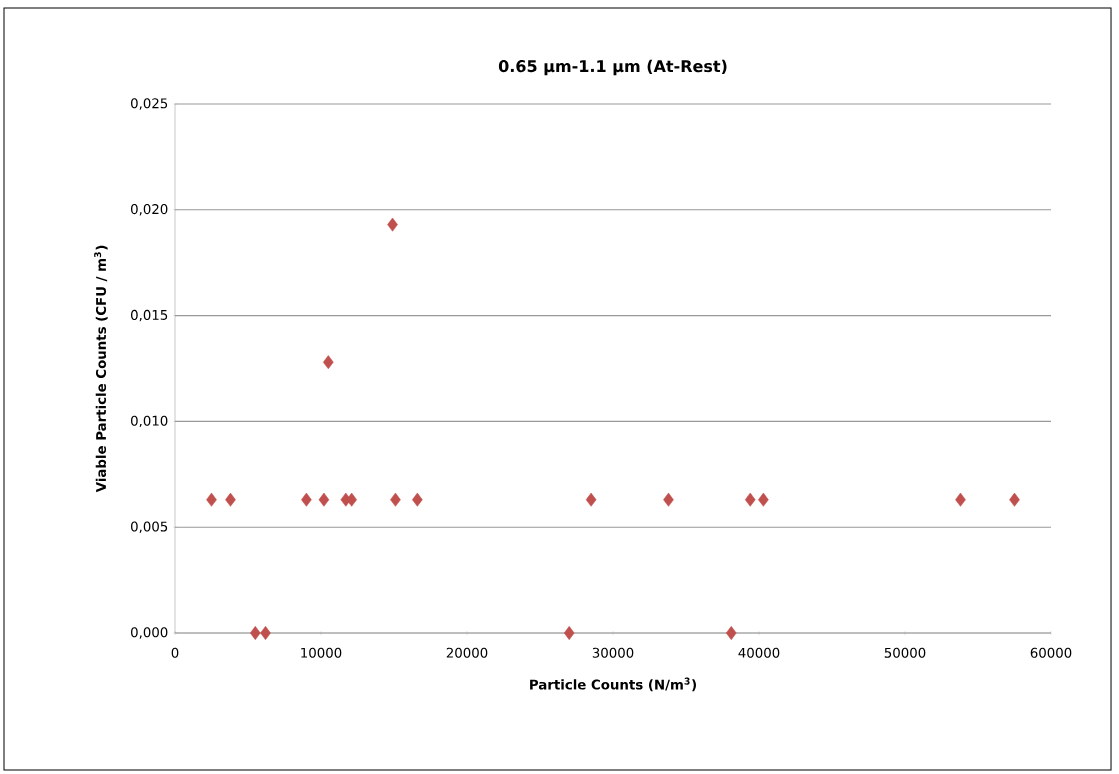 The image size is (1119, 774). Describe the element at coordinates (149, 104) in the screenshot. I see `y-tick-label: 0,025` at that location.